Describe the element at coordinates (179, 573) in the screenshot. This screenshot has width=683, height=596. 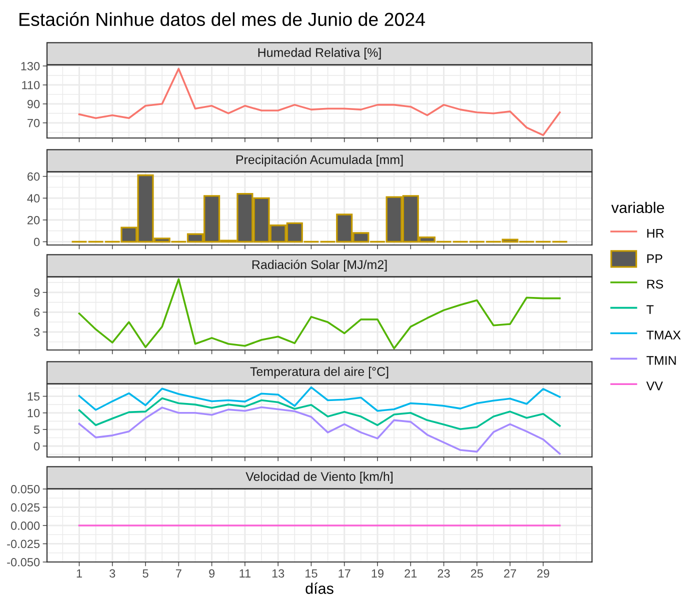
I see `x-tick-label: 7` at that location.